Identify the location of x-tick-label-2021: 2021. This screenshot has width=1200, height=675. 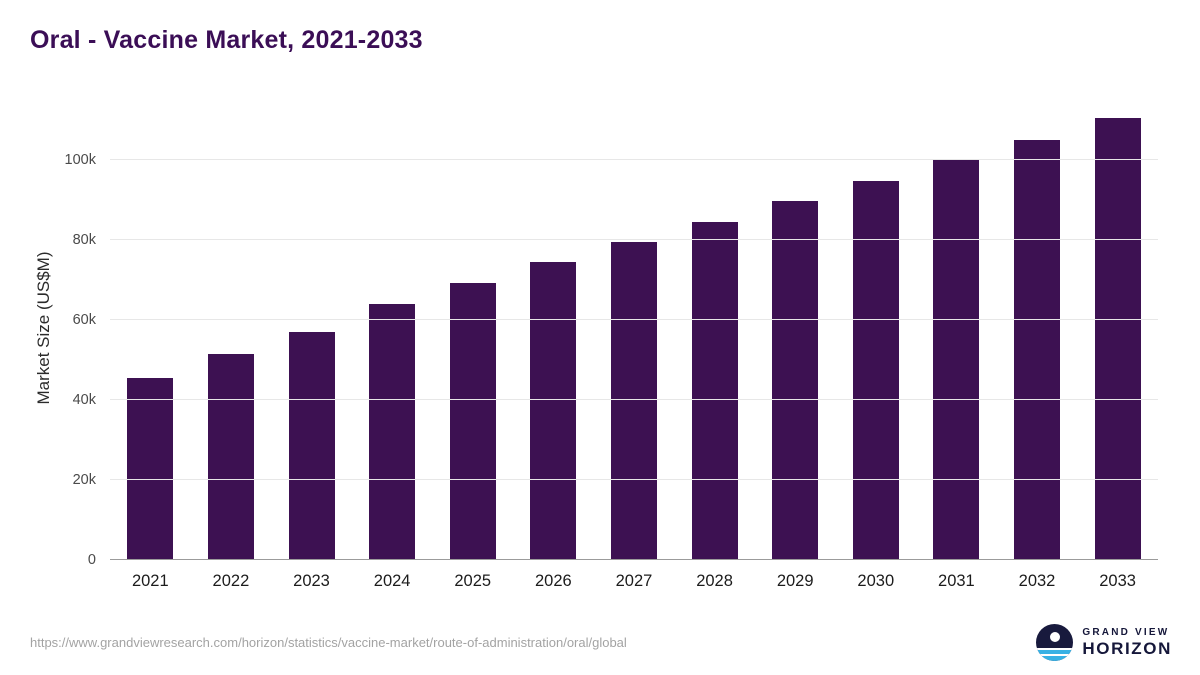
(150, 581).